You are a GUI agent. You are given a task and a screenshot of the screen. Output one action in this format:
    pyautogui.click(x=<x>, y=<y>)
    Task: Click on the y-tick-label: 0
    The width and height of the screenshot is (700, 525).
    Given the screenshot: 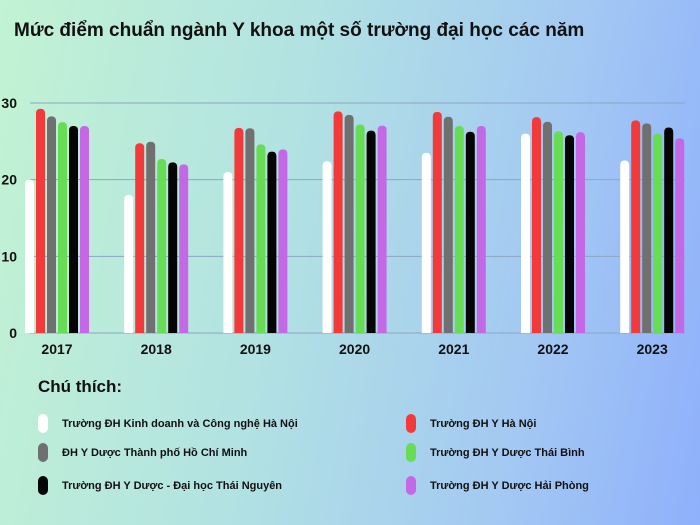 What is the action you would take?
    pyautogui.click(x=13, y=333)
    